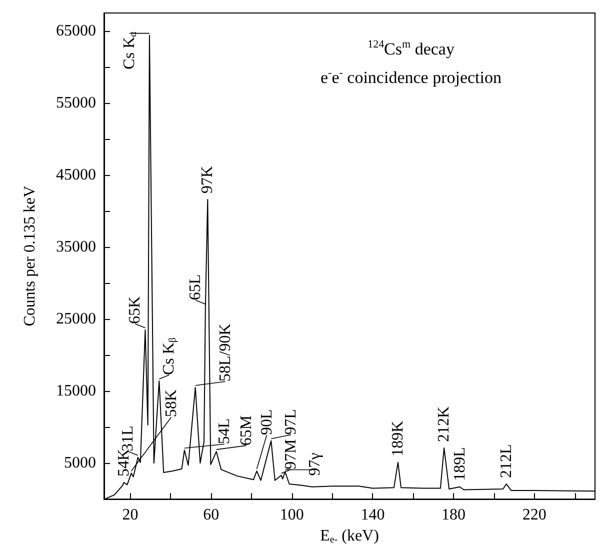  I want to click on annotation: 189K, so click(397, 438).